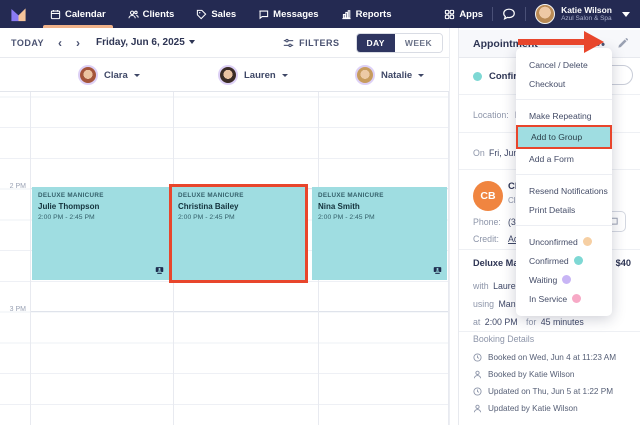 The width and height of the screenshot is (640, 425). I want to click on staff-selector-clara: Clara, so click(109, 75).